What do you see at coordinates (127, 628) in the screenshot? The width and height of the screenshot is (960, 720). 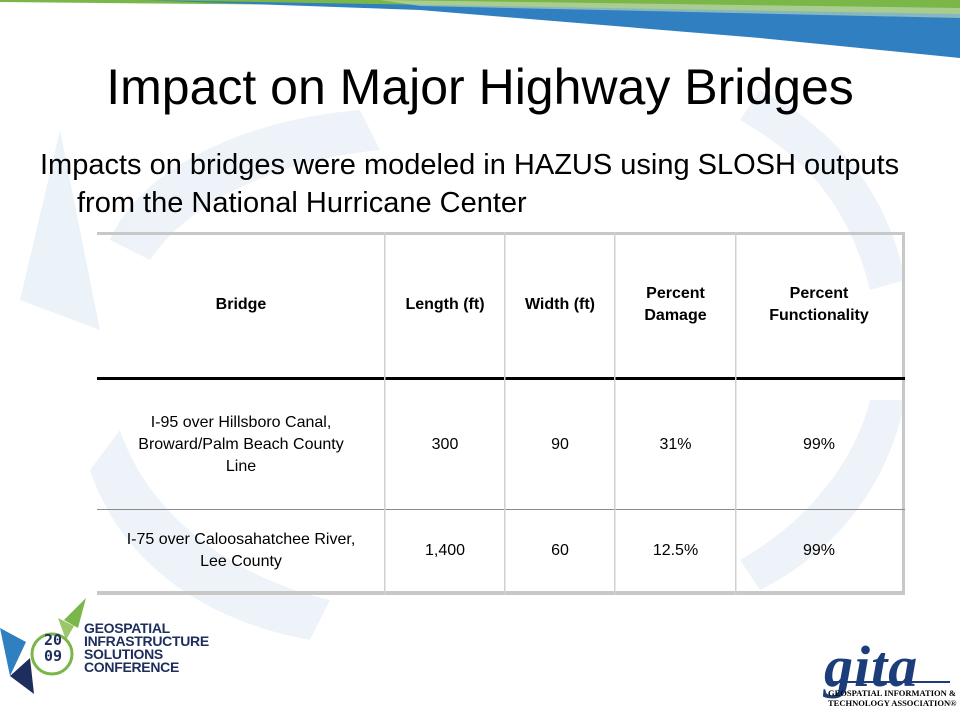 I see `conference-line-1: GEOSPATIAL` at bounding box center [127, 628].